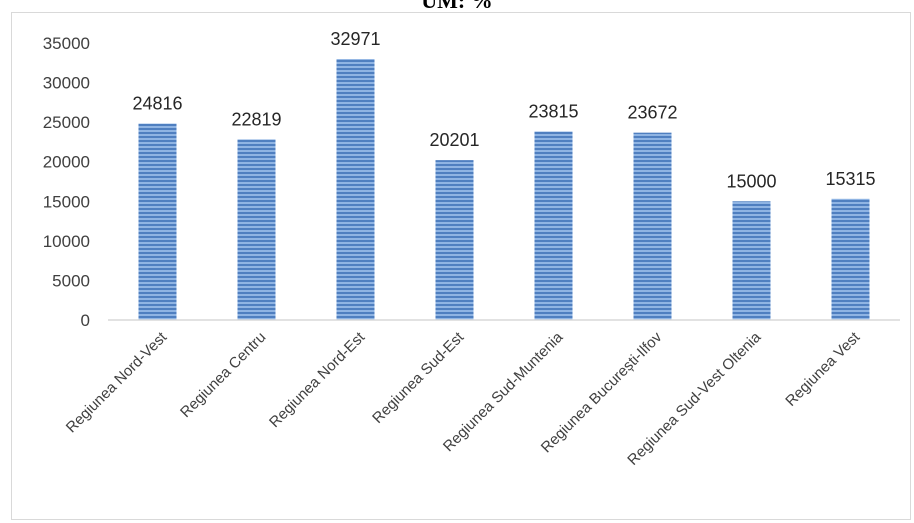 The image size is (914, 523). Describe the element at coordinates (850, 179) in the screenshot. I see `data-label: 15315` at that location.